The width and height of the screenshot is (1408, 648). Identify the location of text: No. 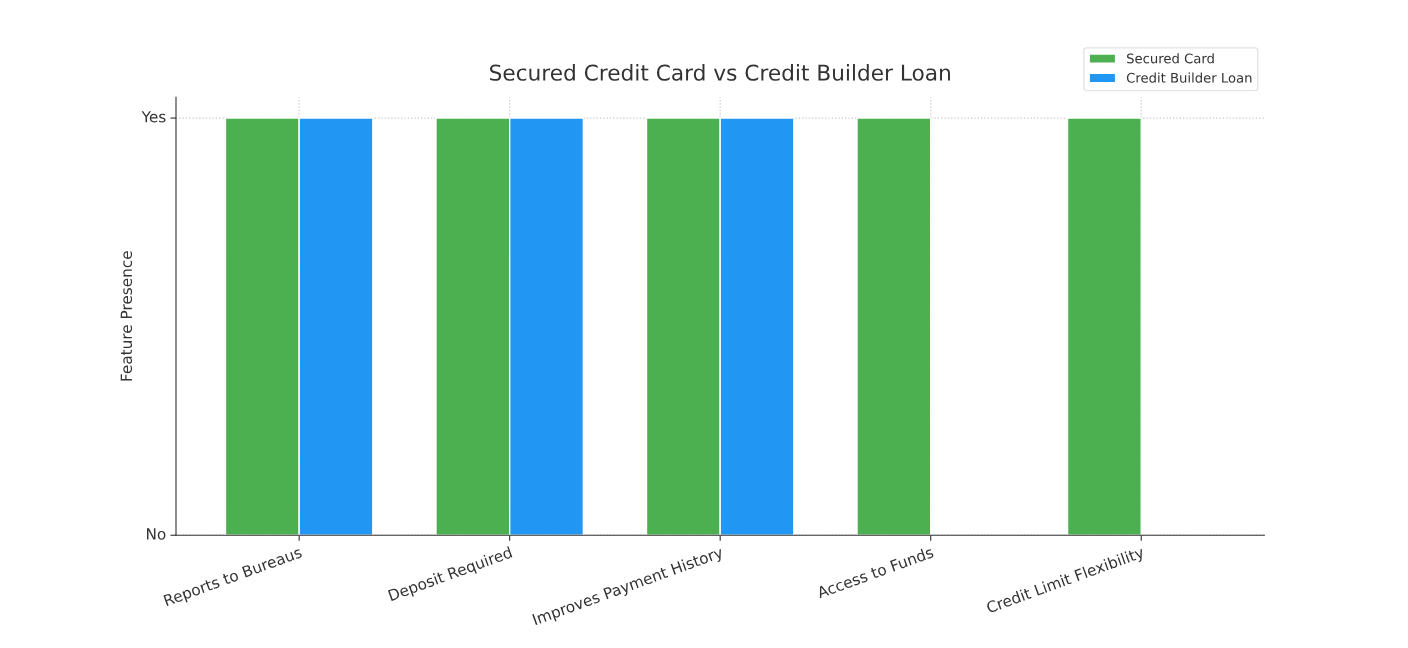
(156, 534).